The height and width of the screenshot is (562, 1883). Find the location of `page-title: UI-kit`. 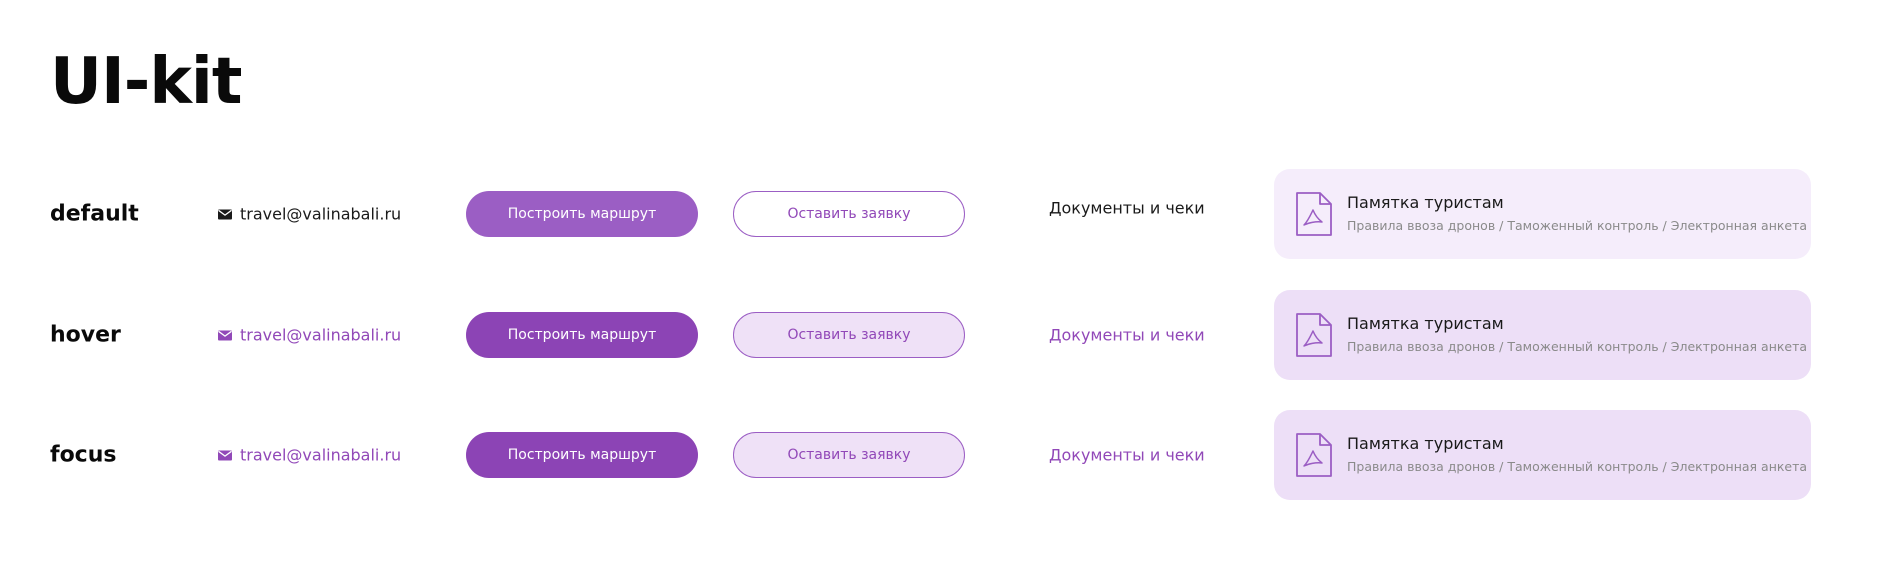

page-title: UI-kit is located at coordinates (146, 82).